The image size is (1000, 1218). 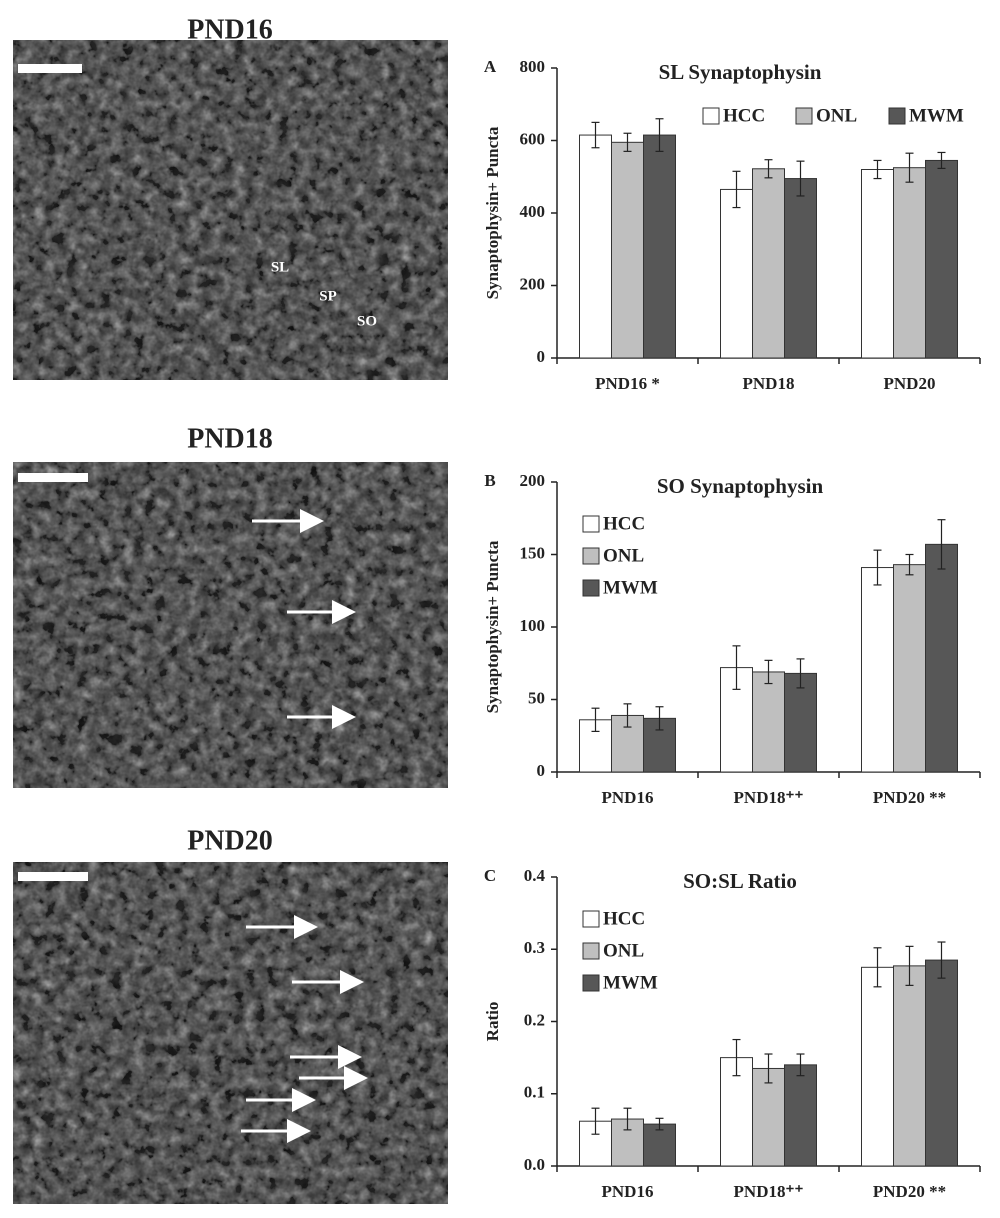 What do you see at coordinates (534, 1164) in the screenshot?
I see `y-tick-label: 0.0` at bounding box center [534, 1164].